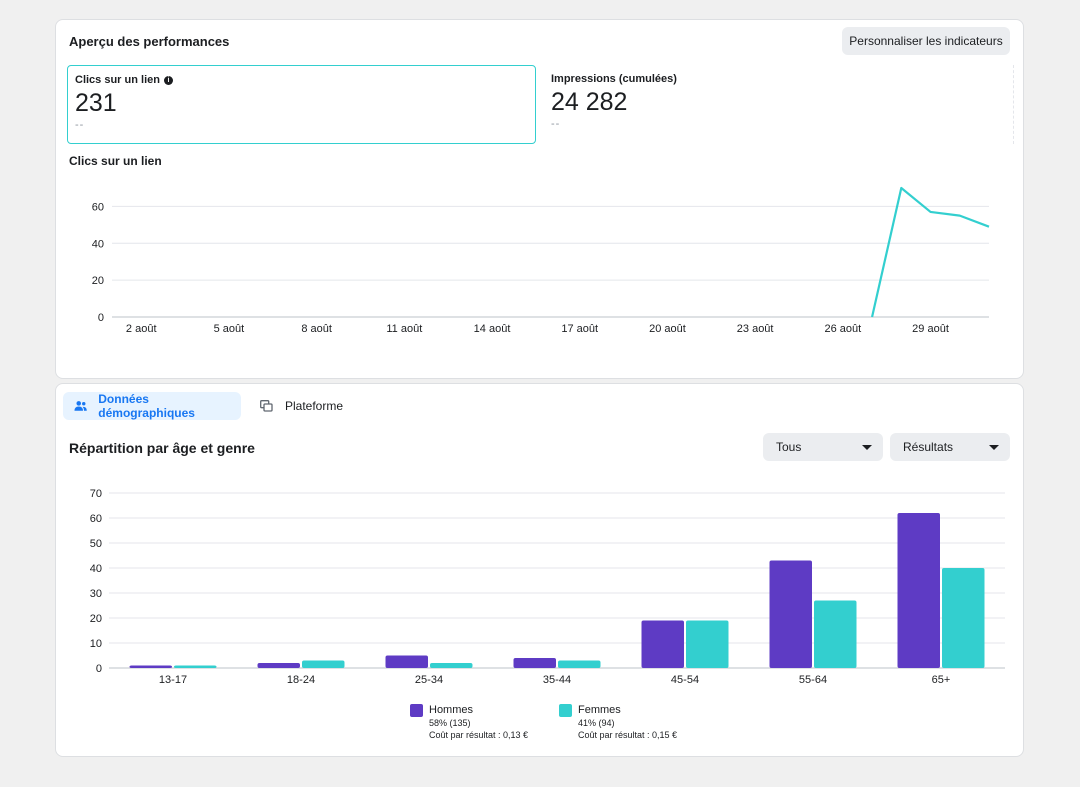 Image resolution: width=1080 pixels, height=787 pixels. I want to click on y-tick-label: 50, so click(96, 544).